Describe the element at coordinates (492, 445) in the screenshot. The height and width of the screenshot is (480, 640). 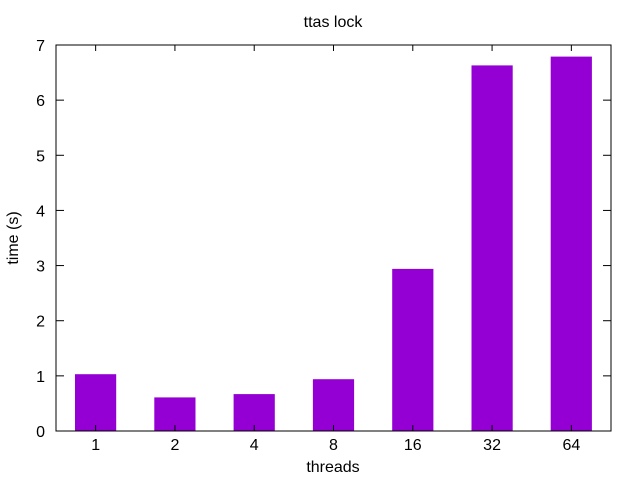
I see `x-tick-label-32: 32` at that location.